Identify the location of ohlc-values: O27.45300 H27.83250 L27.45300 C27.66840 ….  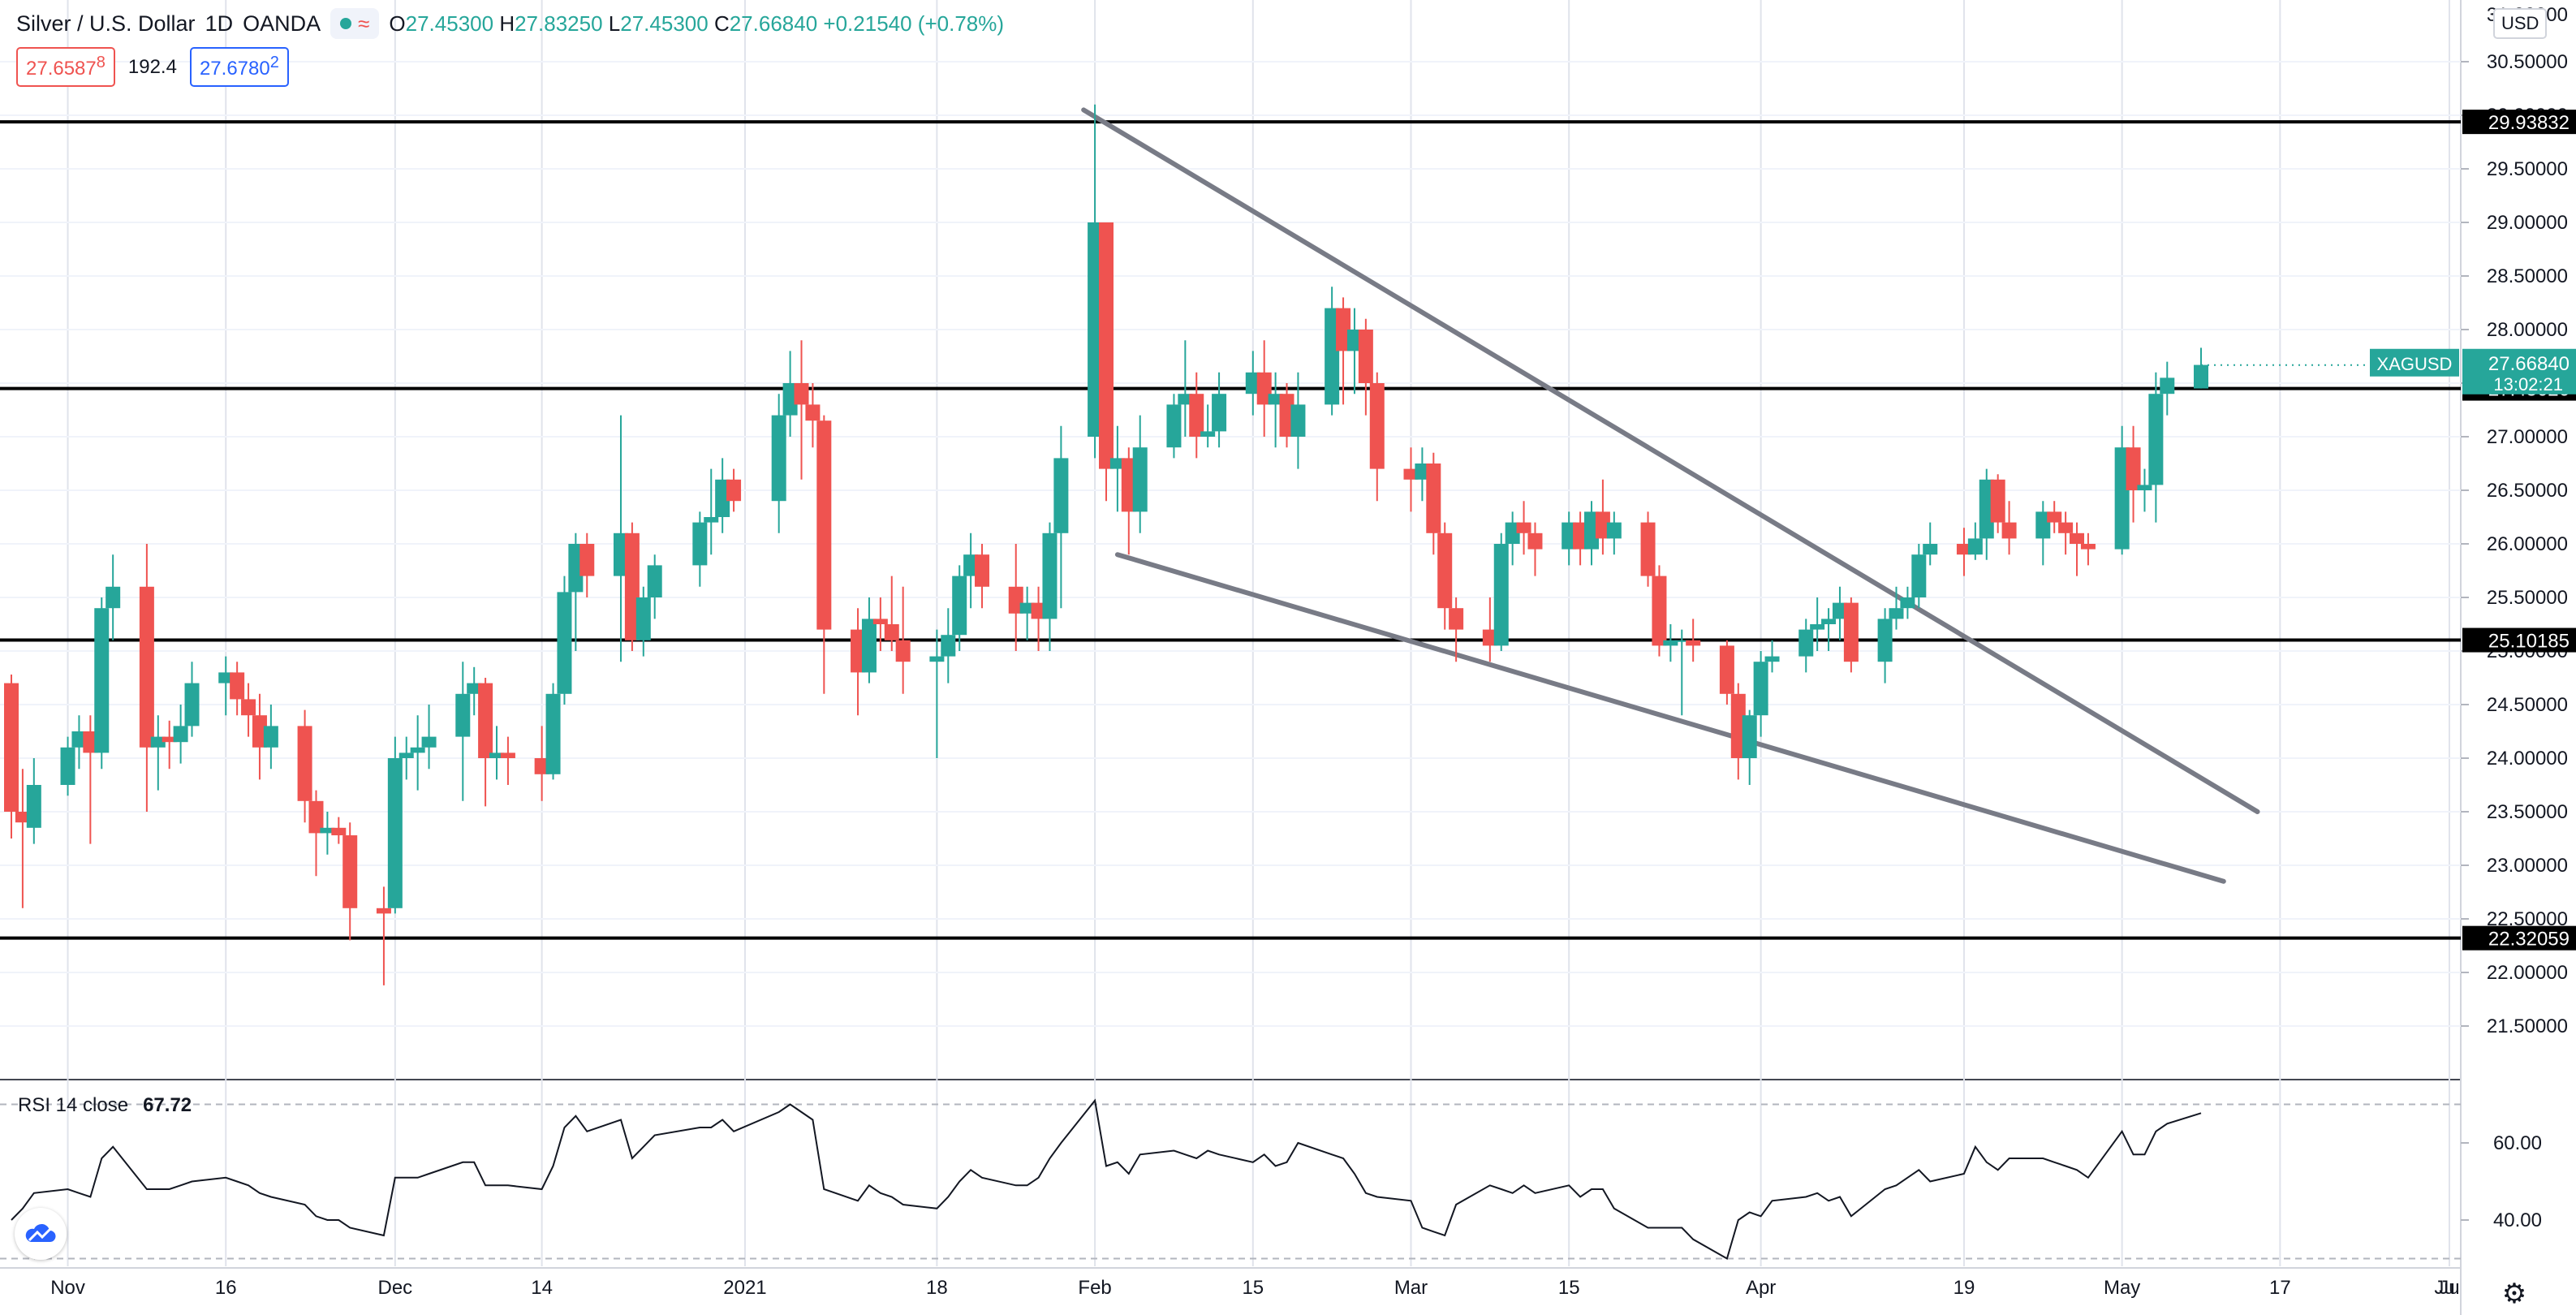
(696, 24).